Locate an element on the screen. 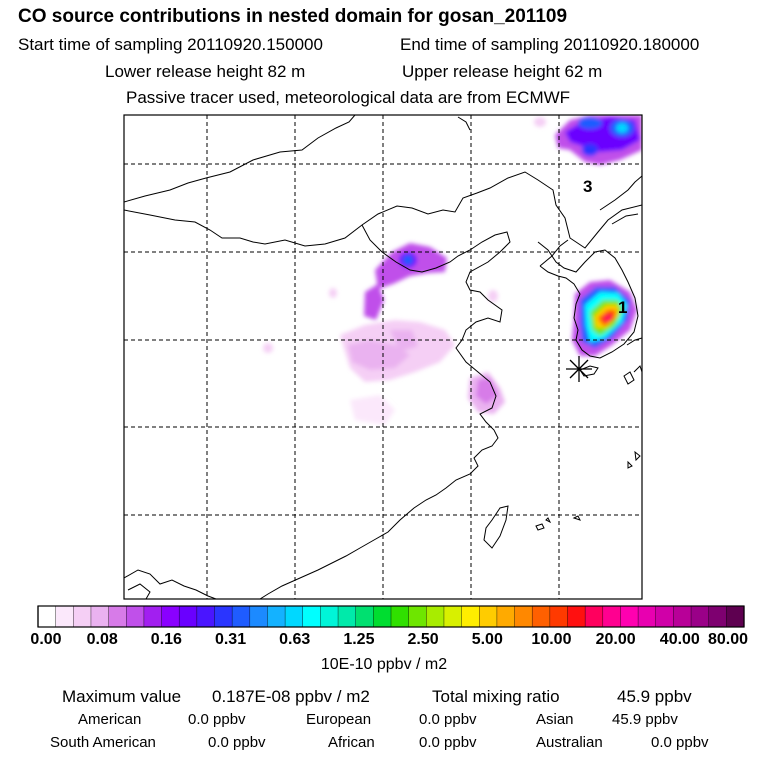 This screenshot has height=768, width=768. total-mixing-value: 45.9 ppbv is located at coordinates (654, 696).